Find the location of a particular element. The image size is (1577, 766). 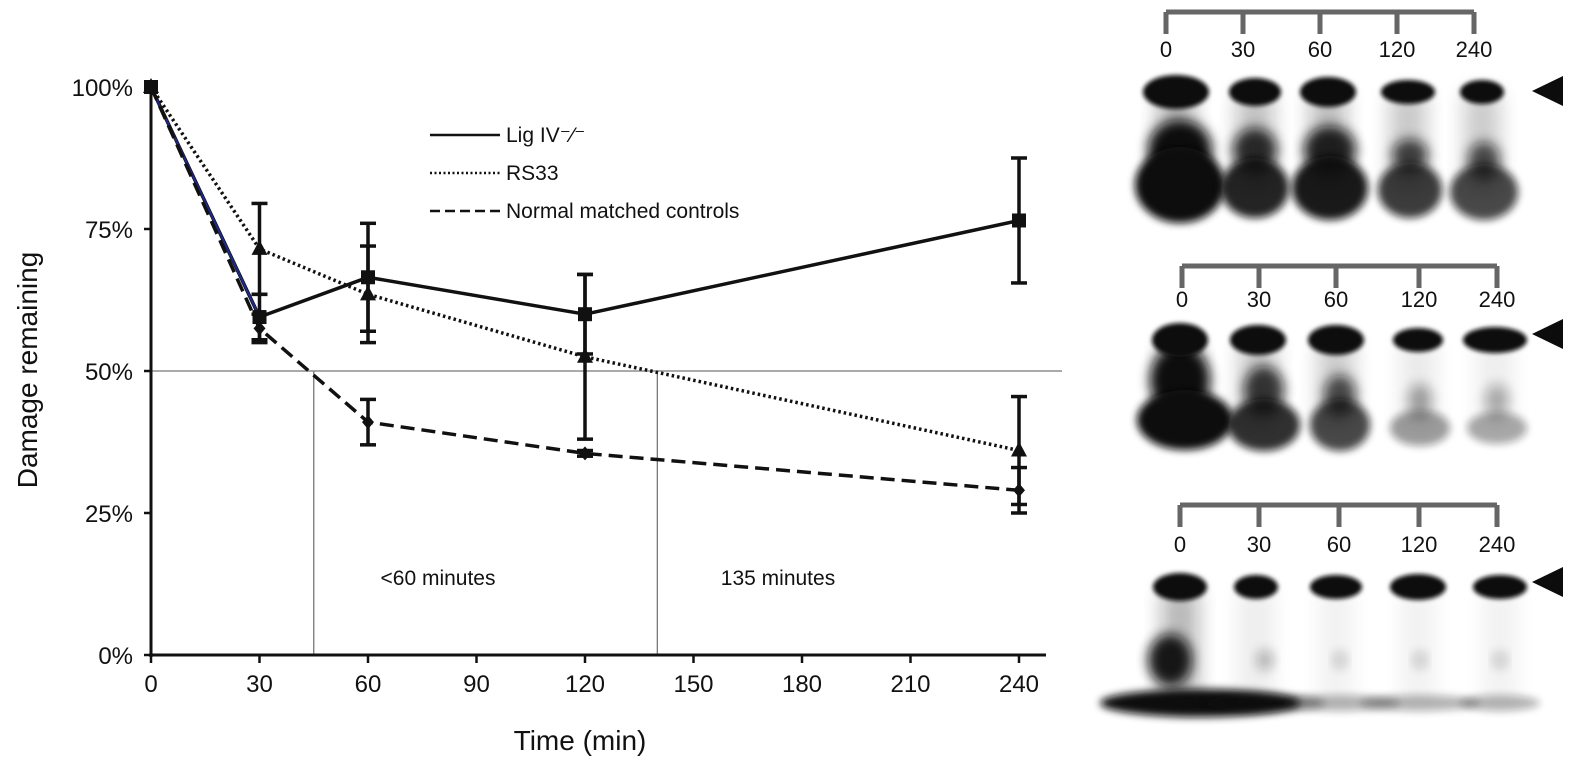

y-tick-label: 75% is located at coordinates (109, 230).